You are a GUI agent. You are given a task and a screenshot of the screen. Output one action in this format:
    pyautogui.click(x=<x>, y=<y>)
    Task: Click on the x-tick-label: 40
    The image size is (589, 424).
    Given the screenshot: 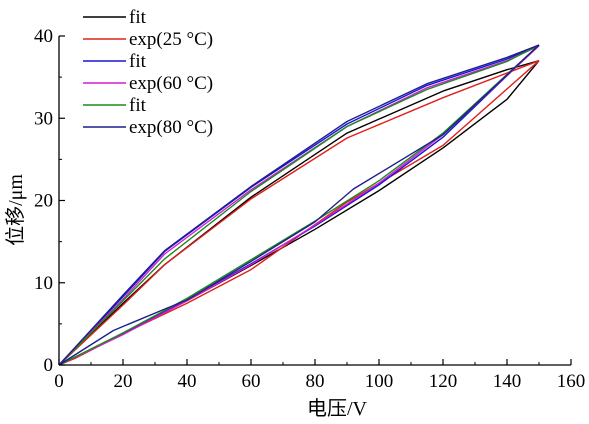 What is the action you would take?
    pyautogui.click(x=187, y=381)
    